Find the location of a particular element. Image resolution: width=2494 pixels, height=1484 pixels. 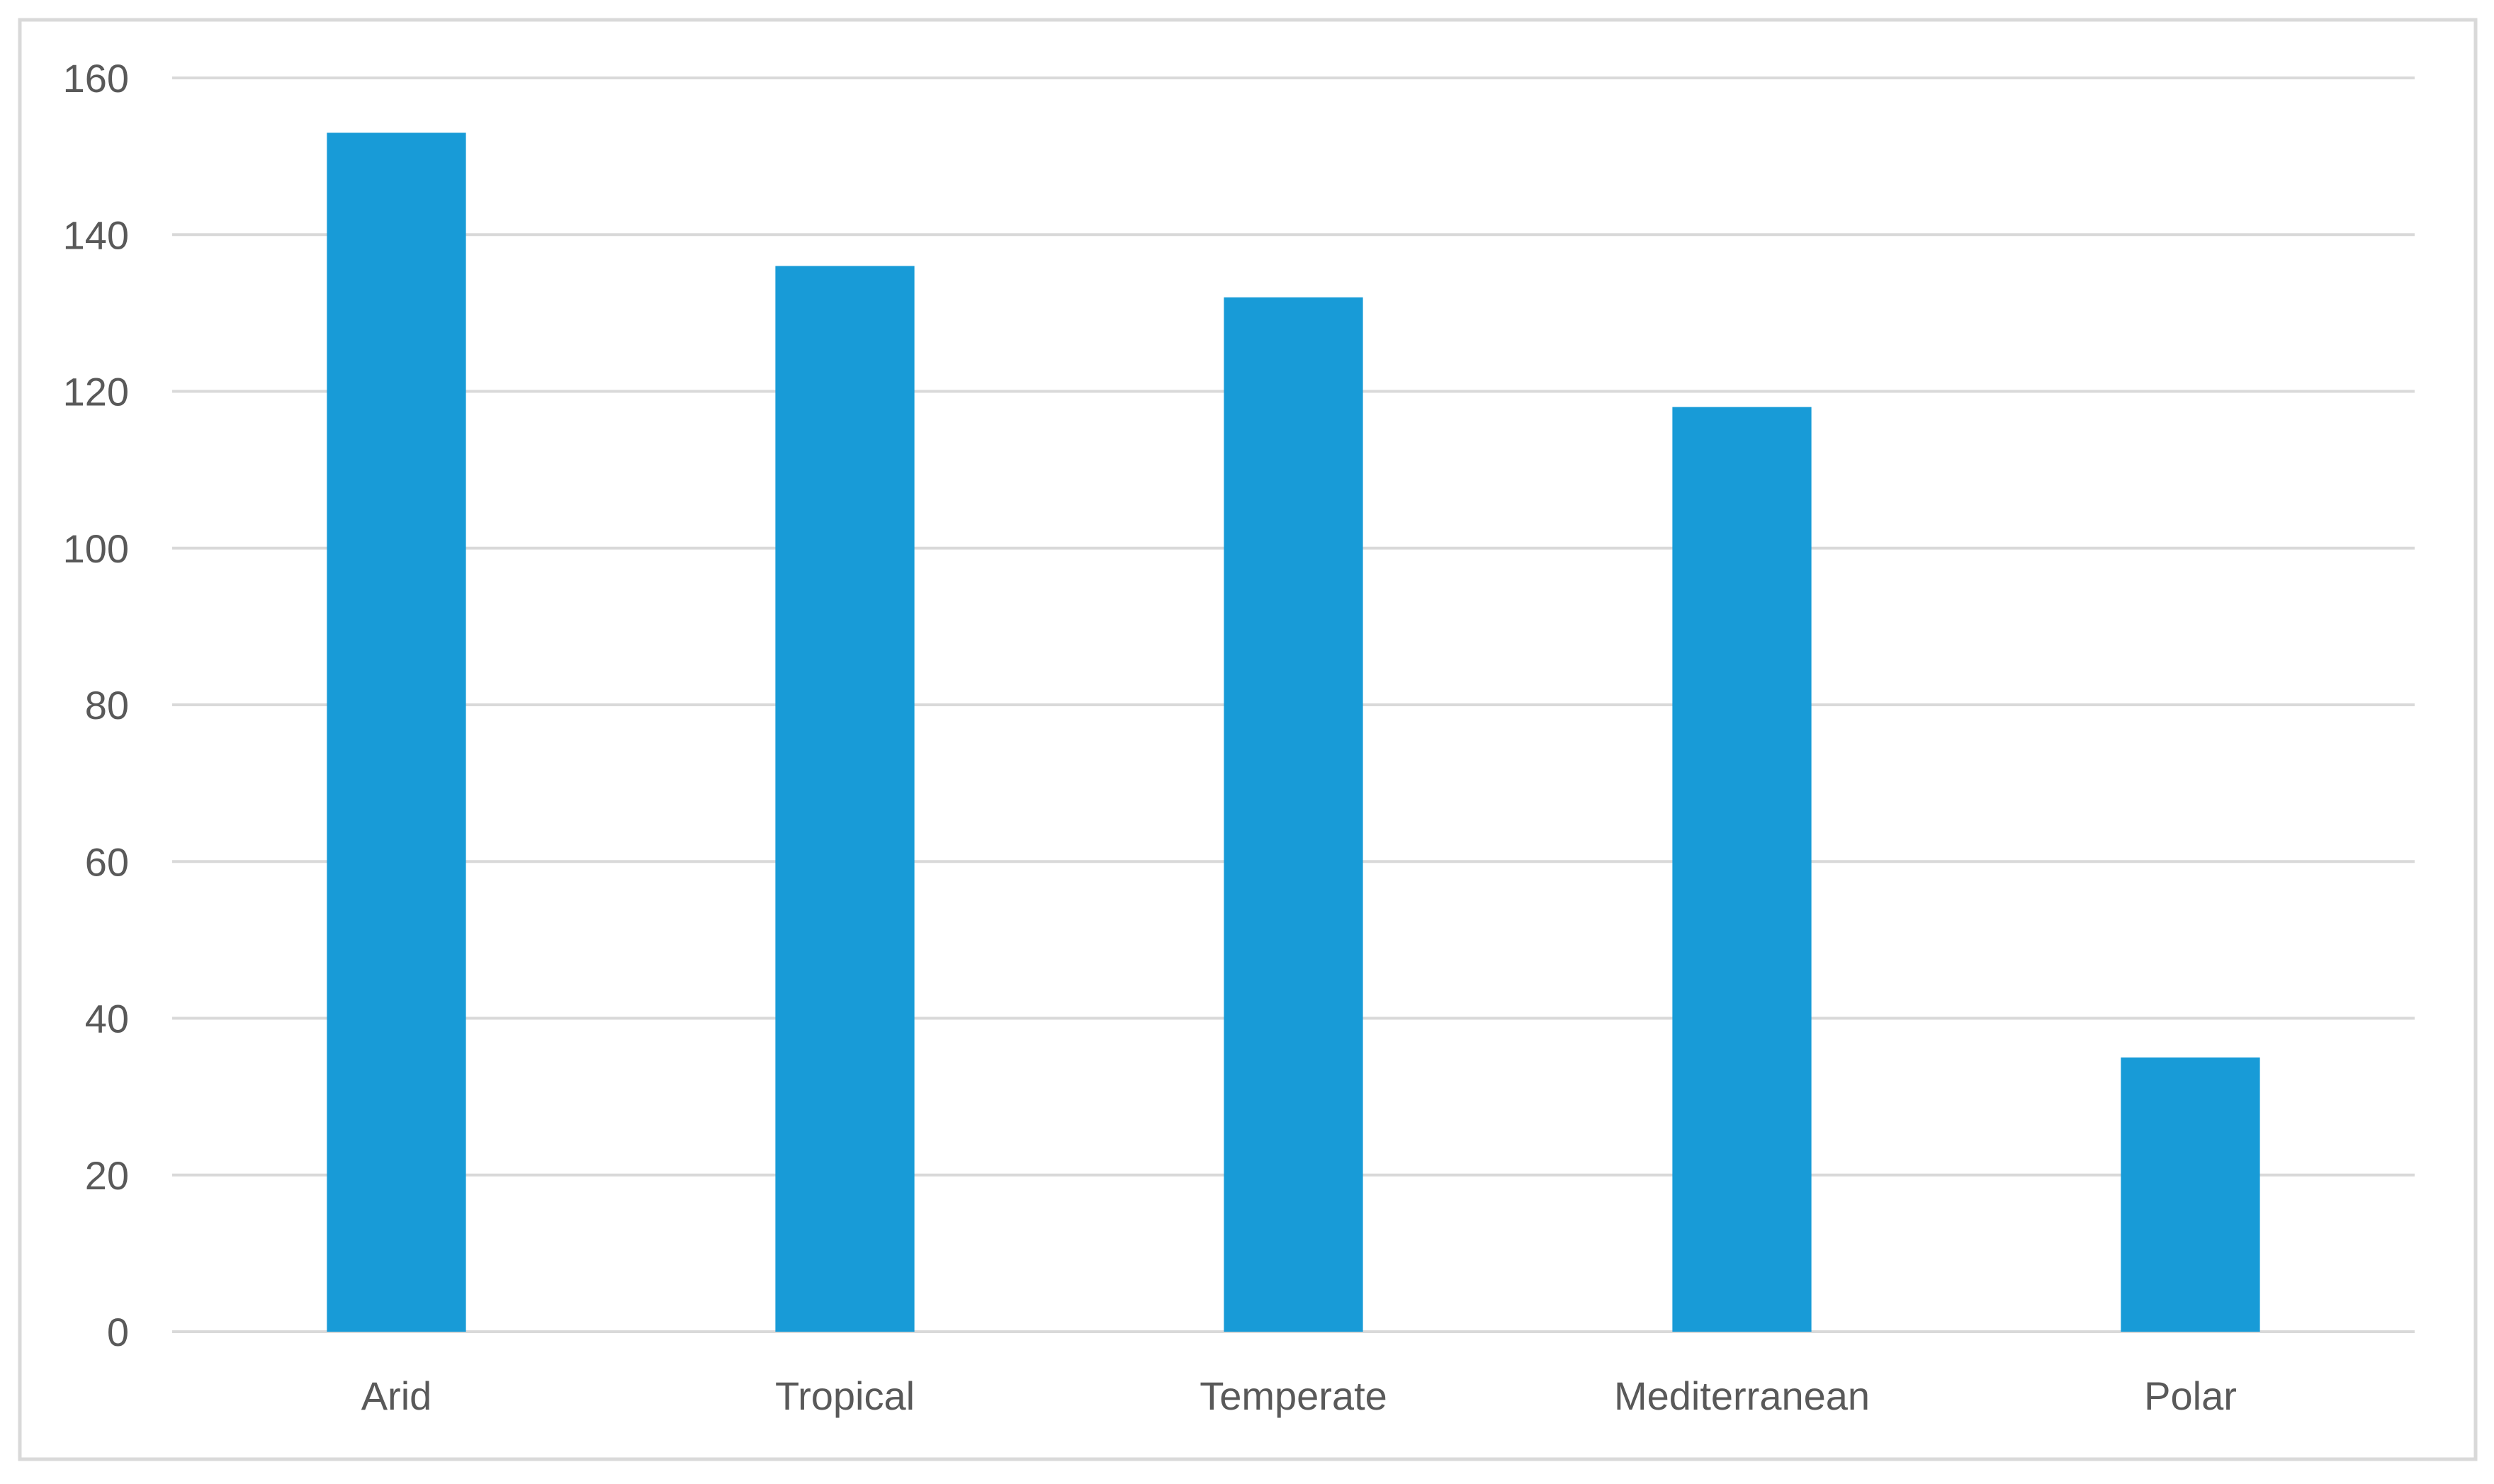

x-axis-tick-labels: Arid Tropical Temperate Mediterranean Polar is located at coordinates (1299, 1395).